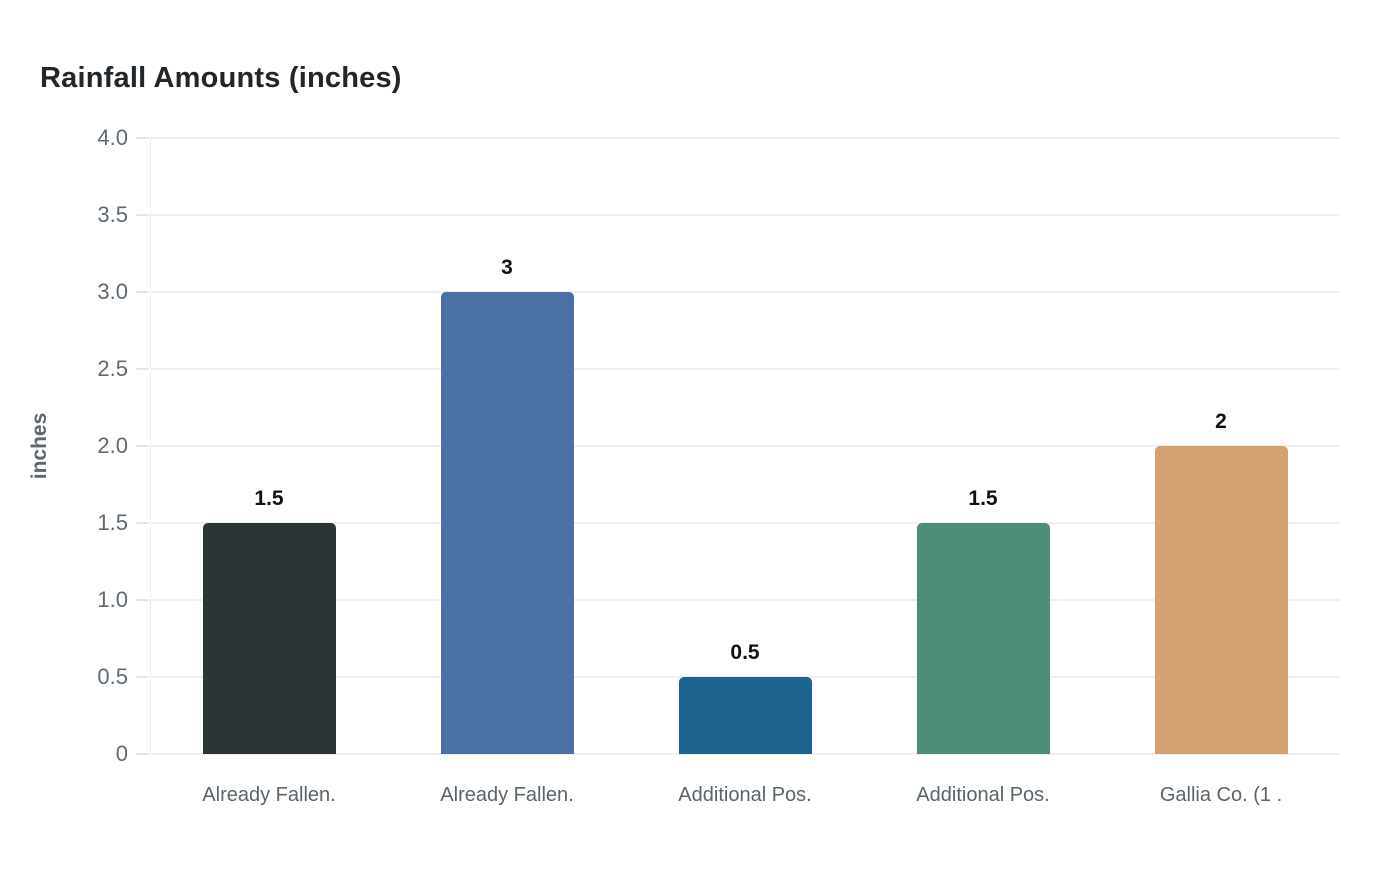  I want to click on y-tick-label: 1.0, so click(112, 599).